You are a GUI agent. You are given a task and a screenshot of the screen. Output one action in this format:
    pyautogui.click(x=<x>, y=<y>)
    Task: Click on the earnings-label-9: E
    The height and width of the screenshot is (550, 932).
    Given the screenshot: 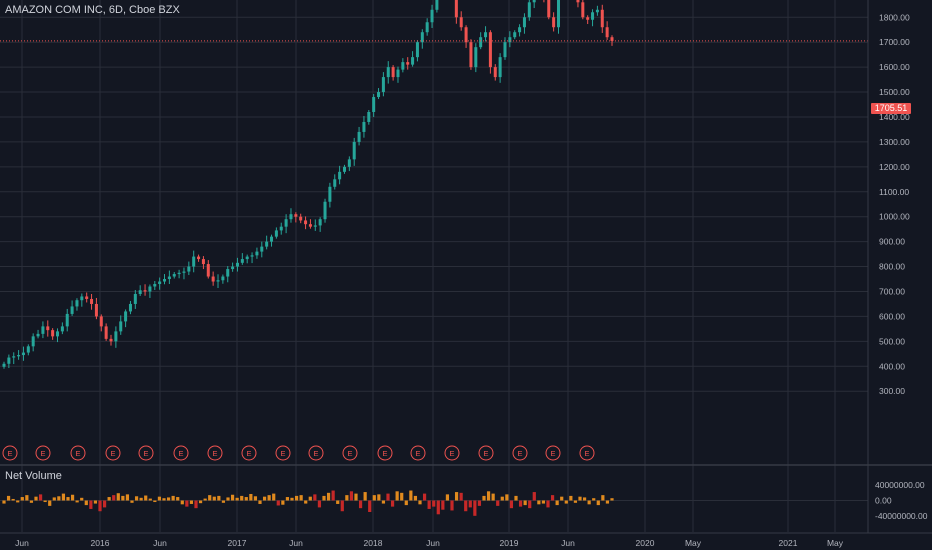 What is the action you would take?
    pyautogui.click(x=315, y=453)
    